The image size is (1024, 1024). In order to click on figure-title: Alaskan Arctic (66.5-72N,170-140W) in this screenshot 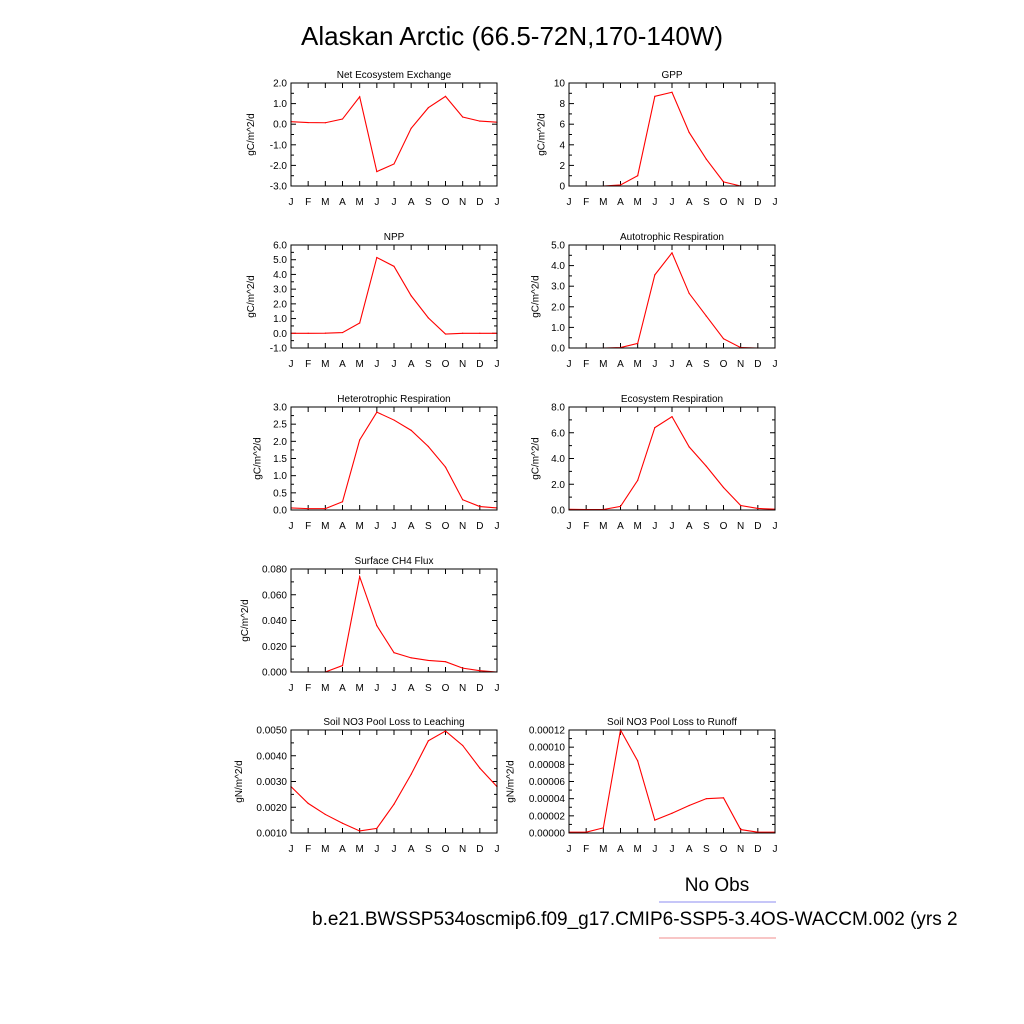, I will do `click(512, 36)`.